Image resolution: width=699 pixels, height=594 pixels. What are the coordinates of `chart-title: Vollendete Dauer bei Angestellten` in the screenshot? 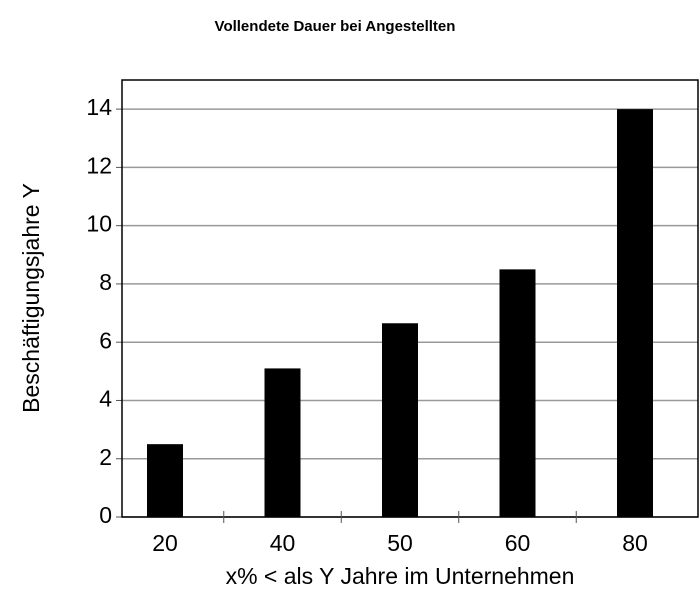 It's located at (335, 26).